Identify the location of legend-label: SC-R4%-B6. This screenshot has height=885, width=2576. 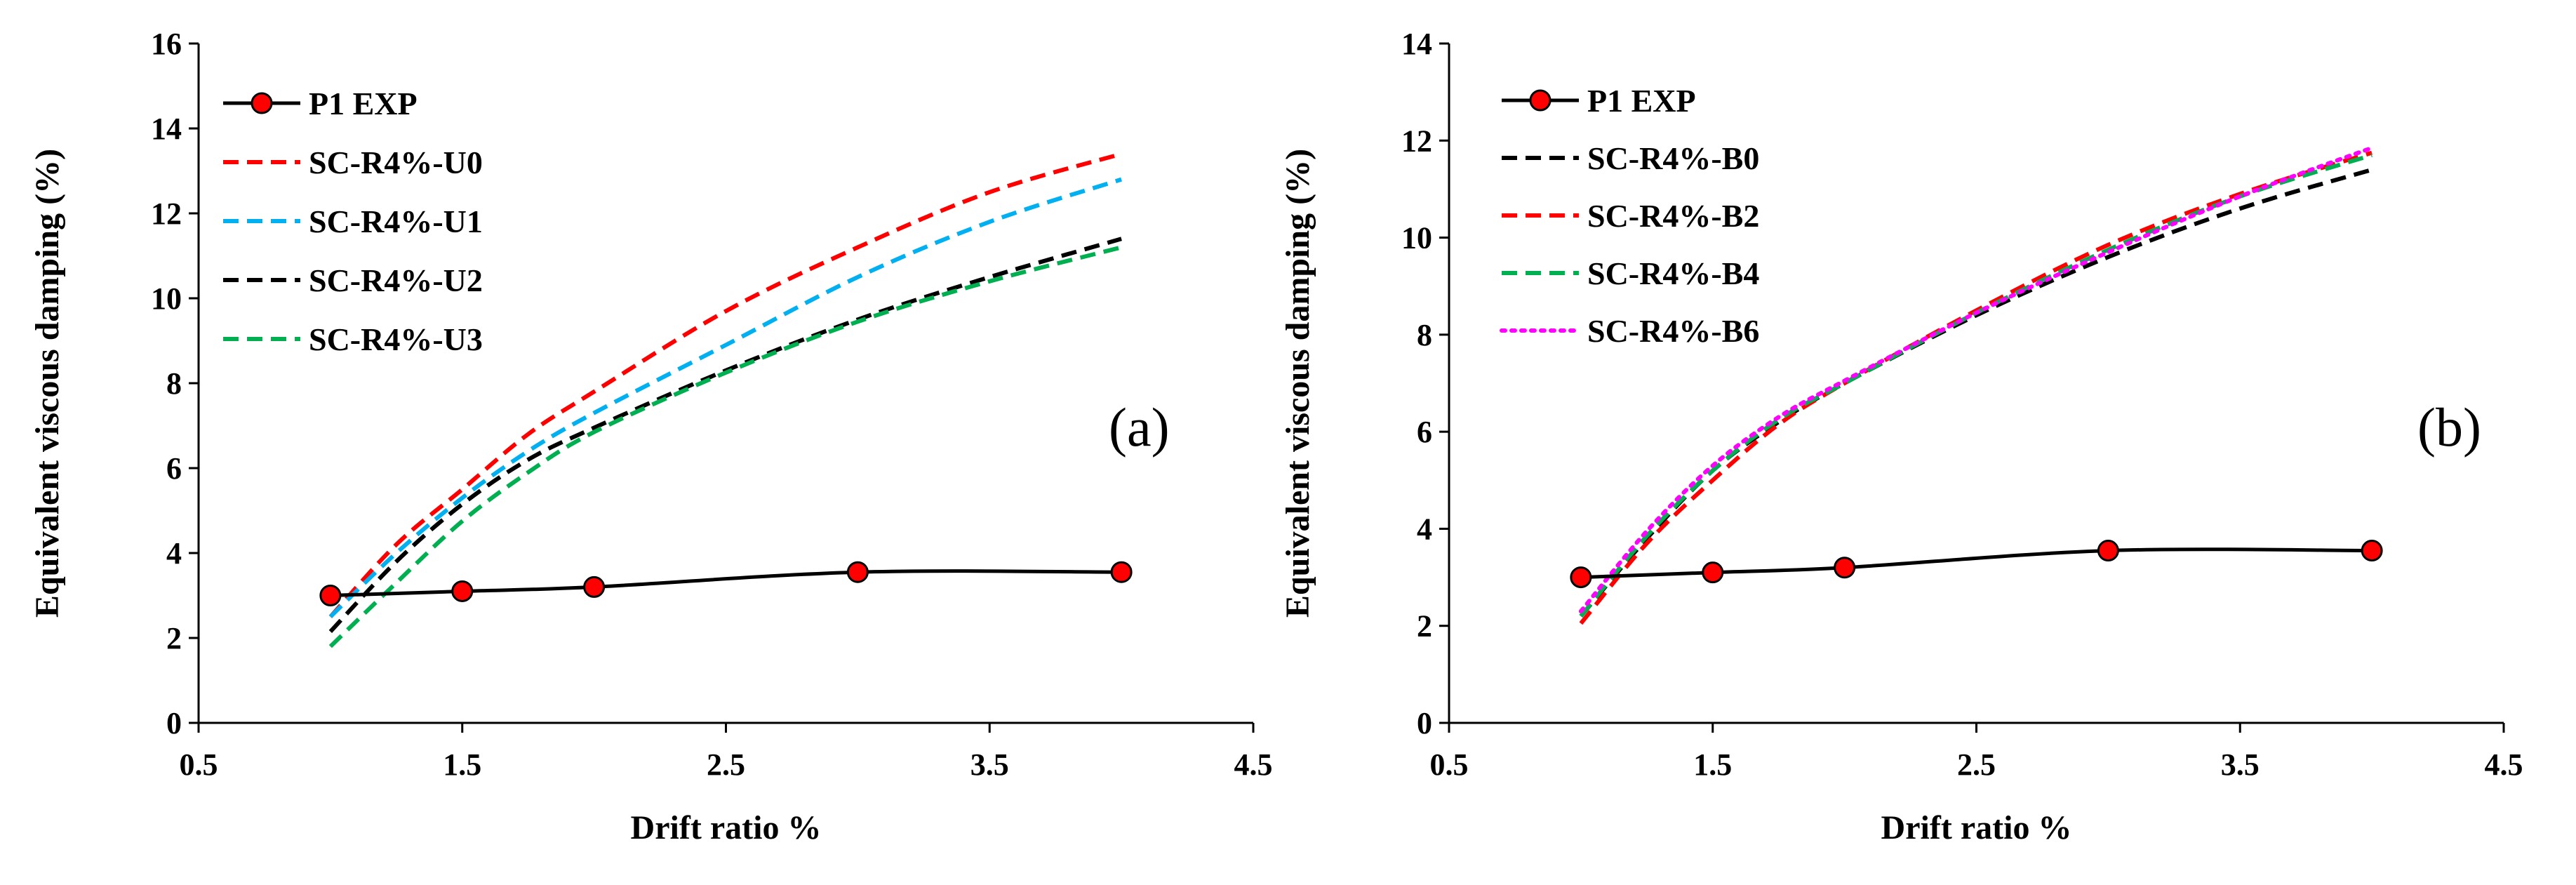
(1673, 331).